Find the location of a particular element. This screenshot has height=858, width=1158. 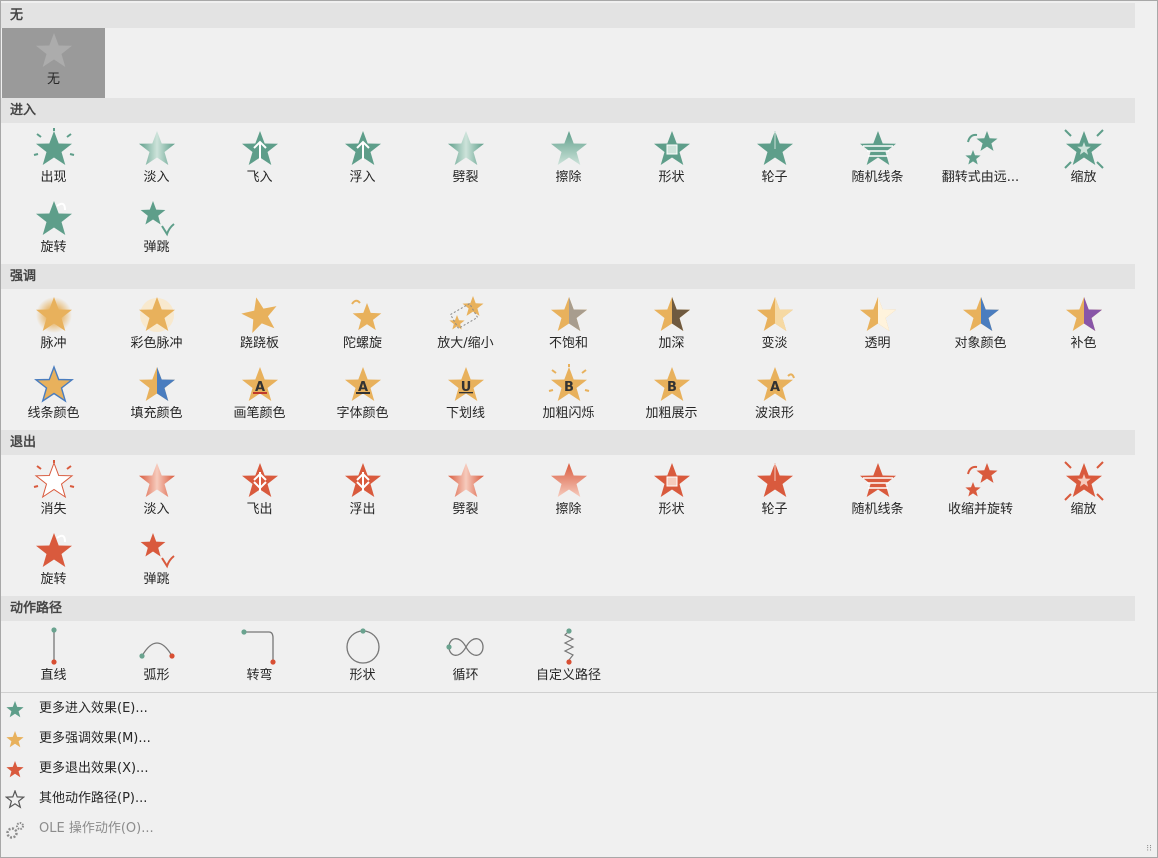

effect-darken: 加深 is located at coordinates (671, 327).